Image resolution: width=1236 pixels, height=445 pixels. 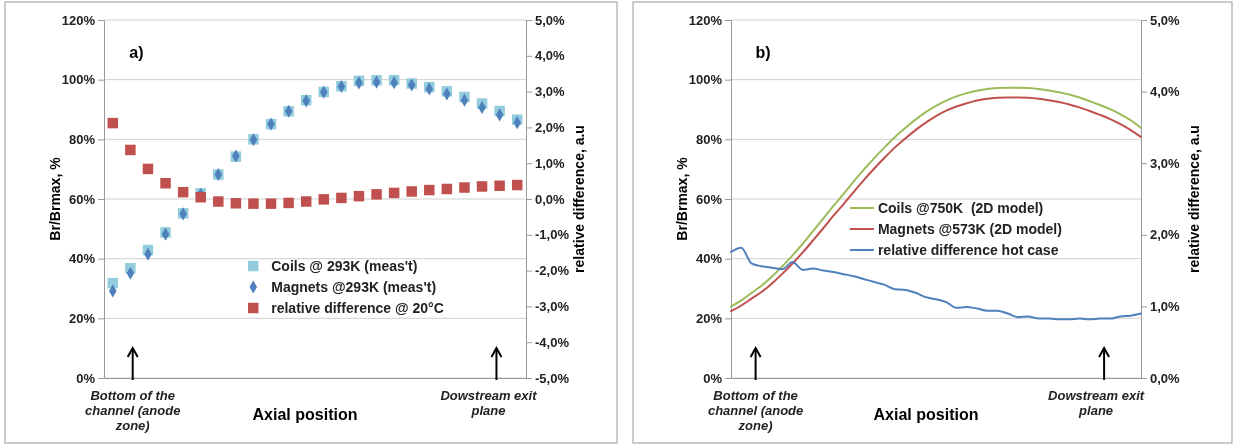 What do you see at coordinates (552, 378) in the screenshot?
I see `y2-tick-label: -5,0%` at bounding box center [552, 378].